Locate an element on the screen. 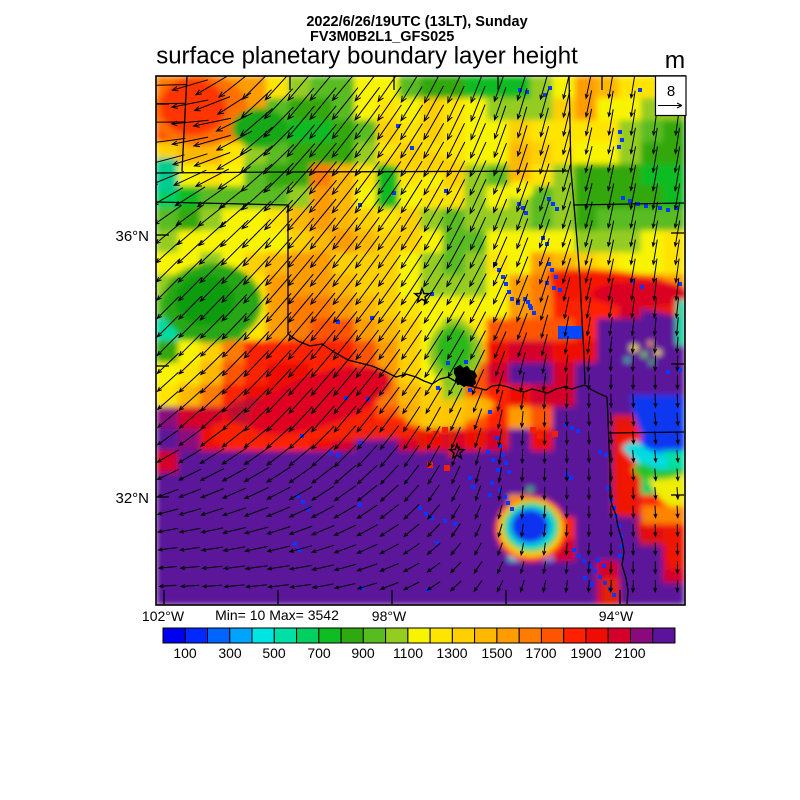  svg-text: 500 is located at coordinates (274, 653).